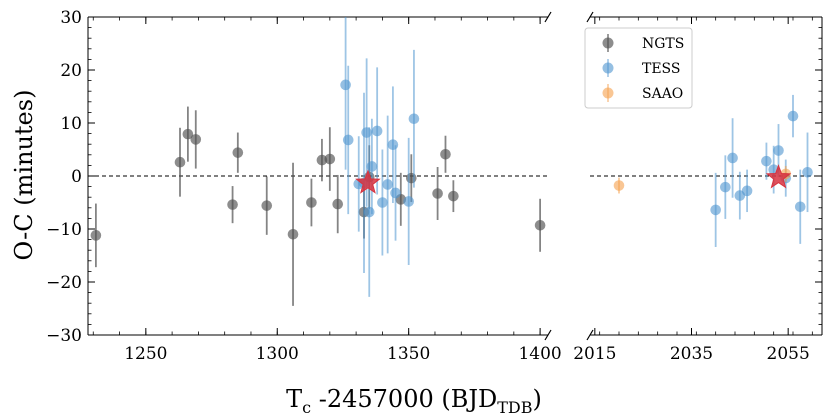 This screenshot has height=419, width=830. What do you see at coordinates (788, 354) in the screenshot?
I see `x-tick-label-right-2055: 2055` at bounding box center [788, 354].